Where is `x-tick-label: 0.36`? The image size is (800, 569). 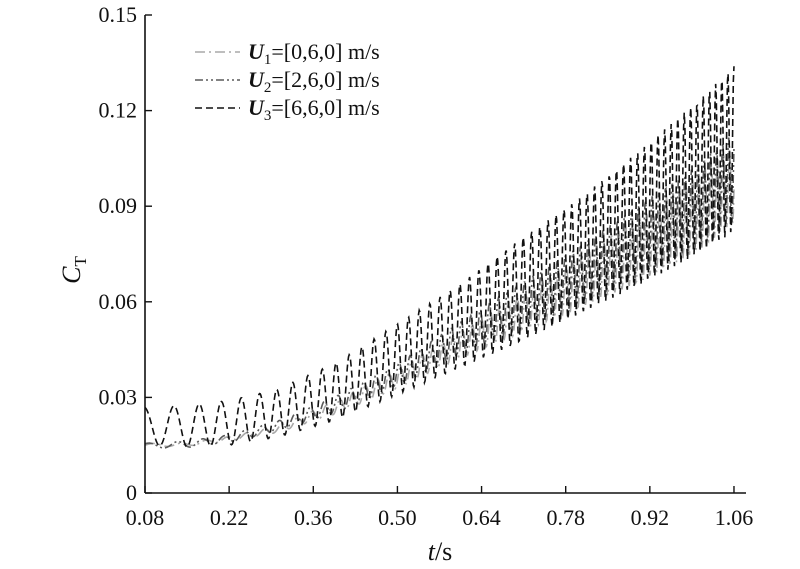 x-tick-label: 0.36 is located at coordinates (313, 517).